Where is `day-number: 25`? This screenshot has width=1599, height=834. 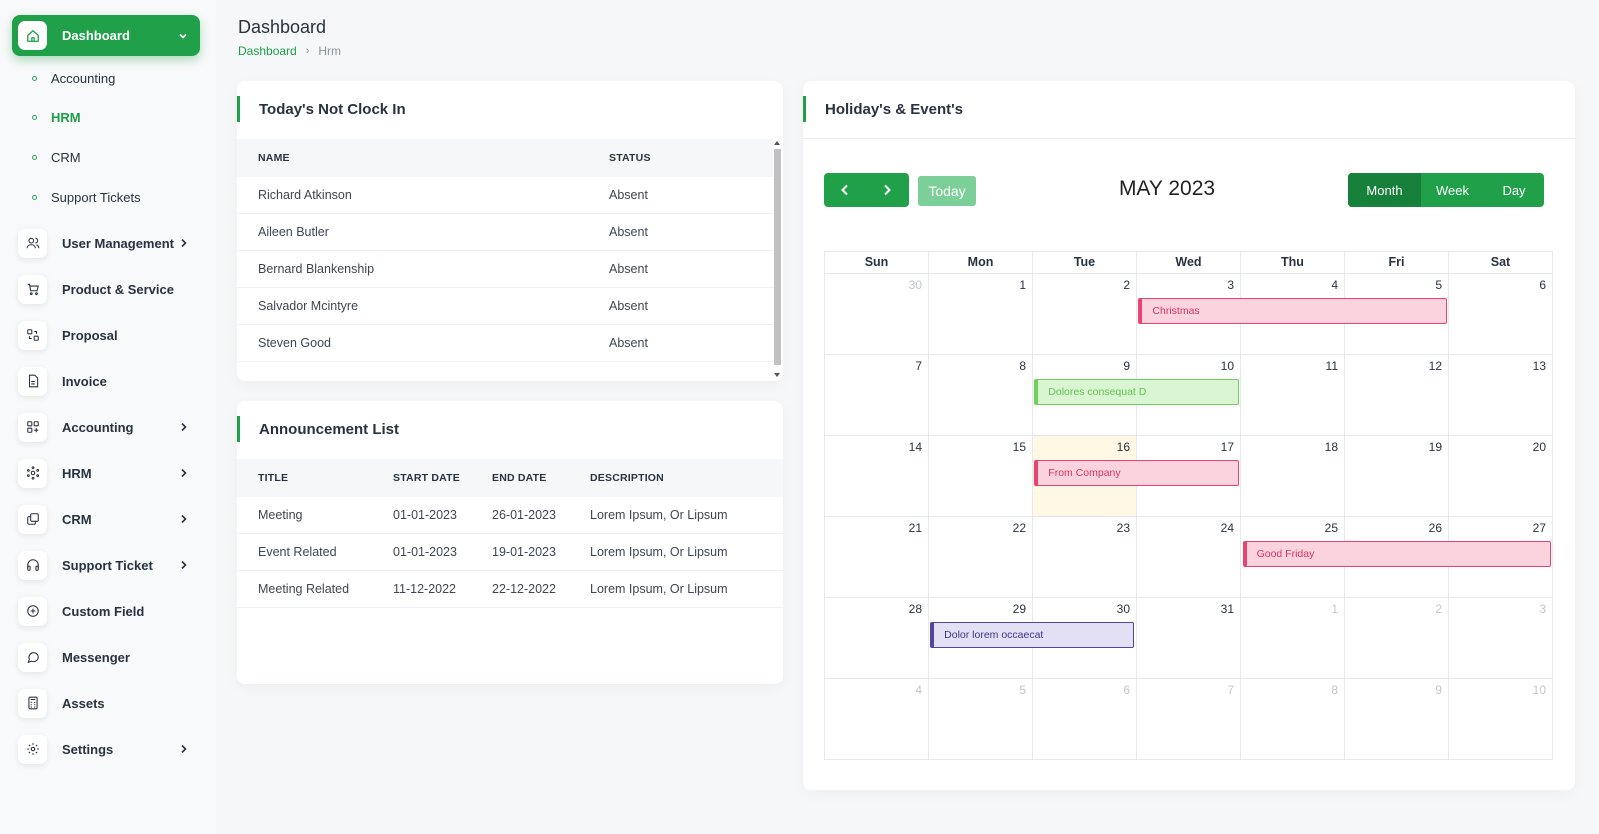 day-number: 25 is located at coordinates (1331, 528).